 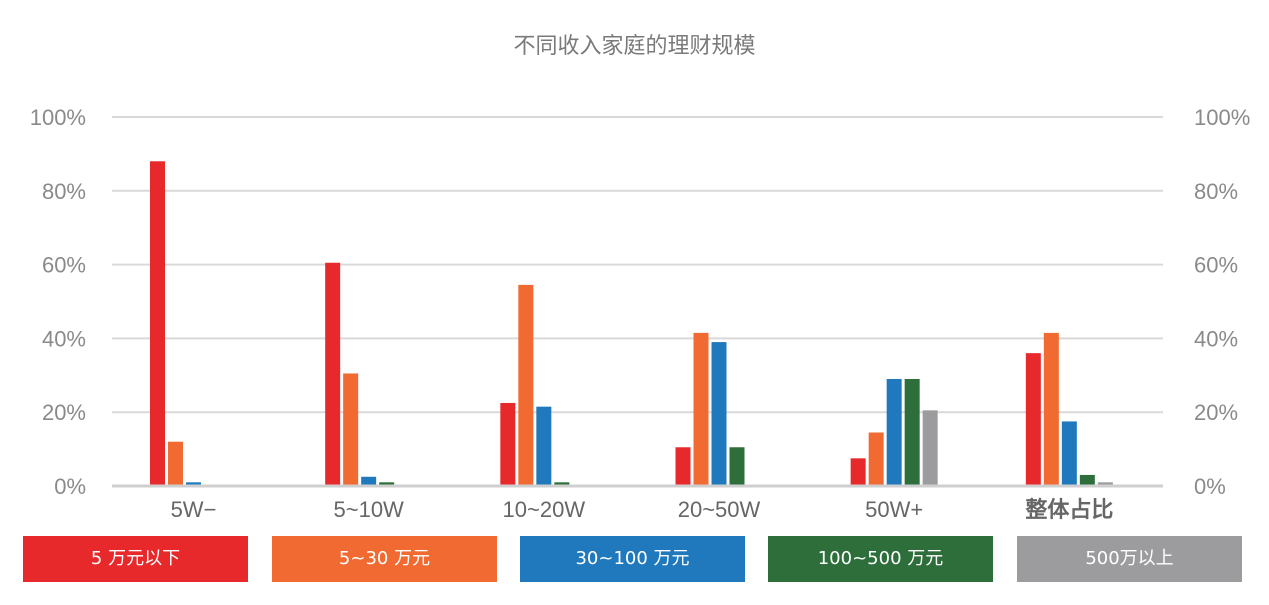 What do you see at coordinates (70, 486) in the screenshot?
I see `y-tick-label-left: 0%` at bounding box center [70, 486].